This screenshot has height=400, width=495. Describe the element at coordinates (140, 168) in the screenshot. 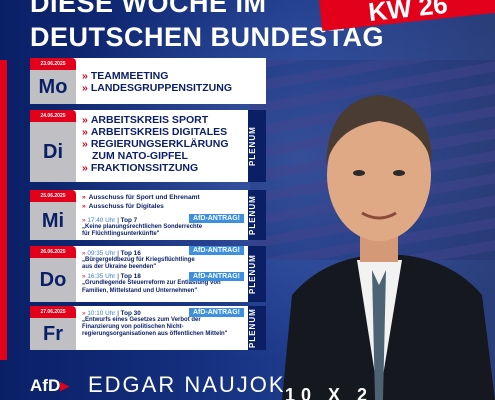

I see `list-item: » FRAKTIONSSITZUNG` at that location.